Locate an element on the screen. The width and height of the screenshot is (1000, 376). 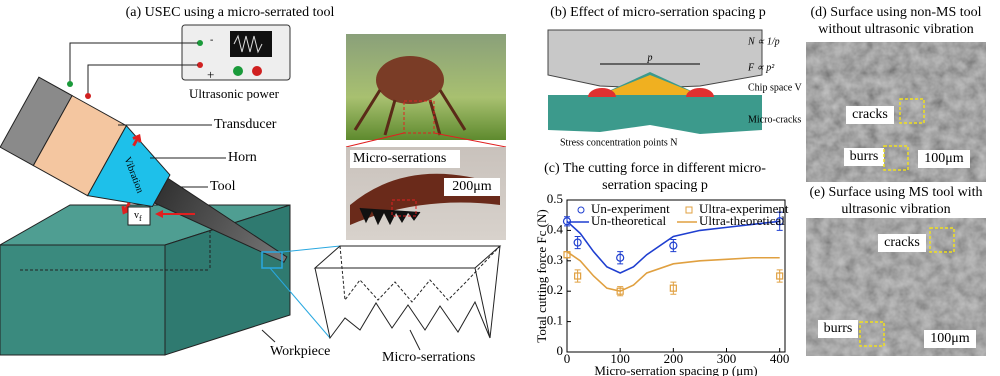
cracks-label: Micro-cracks is located at coordinates (774, 119).